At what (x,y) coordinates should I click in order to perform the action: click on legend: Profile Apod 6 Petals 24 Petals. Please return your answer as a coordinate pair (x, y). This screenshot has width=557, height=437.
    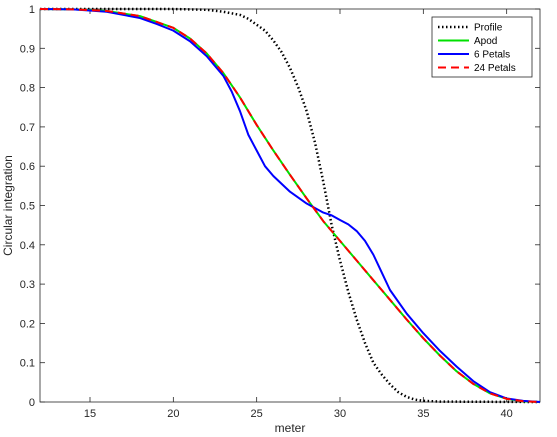
    Looking at the image, I should click on (482, 47).